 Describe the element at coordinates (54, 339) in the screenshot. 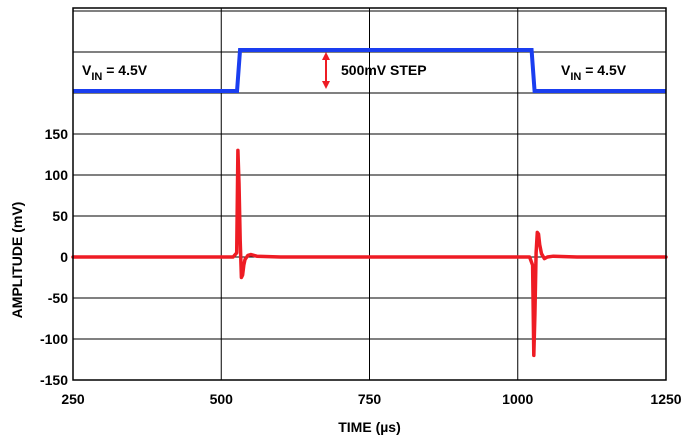

I see `y-tick-label: -100` at that location.